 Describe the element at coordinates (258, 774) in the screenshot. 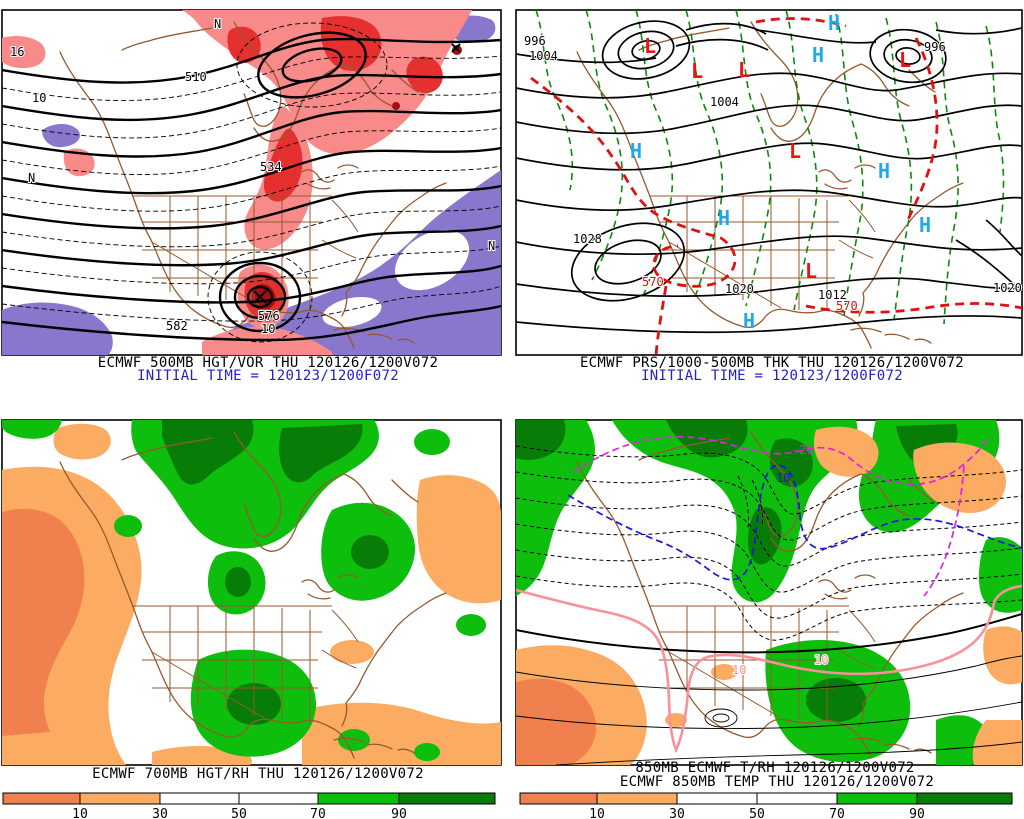

I see `caption-700mb: ECMWF 700MB HGT/RH THU 120126/1200V072` at that location.